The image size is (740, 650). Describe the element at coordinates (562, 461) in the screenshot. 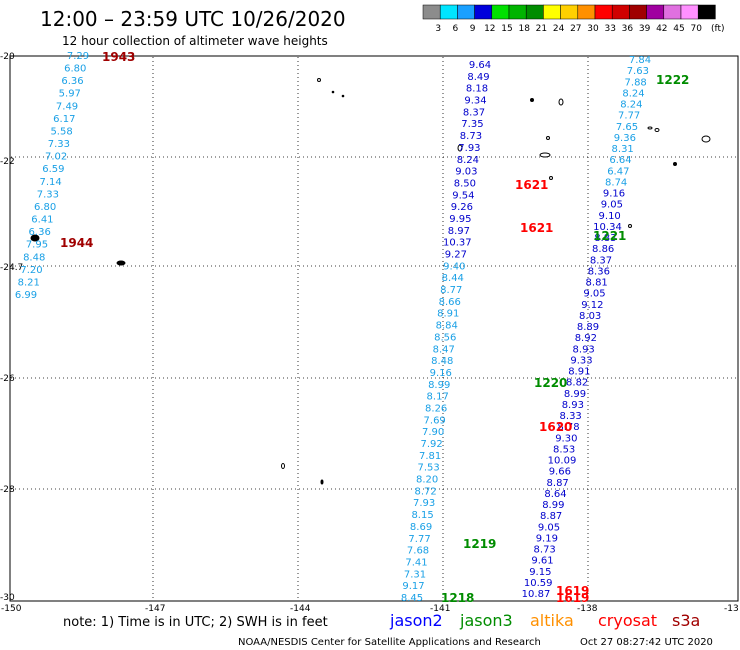

I see `wave-height-value: 10.09` at that location.